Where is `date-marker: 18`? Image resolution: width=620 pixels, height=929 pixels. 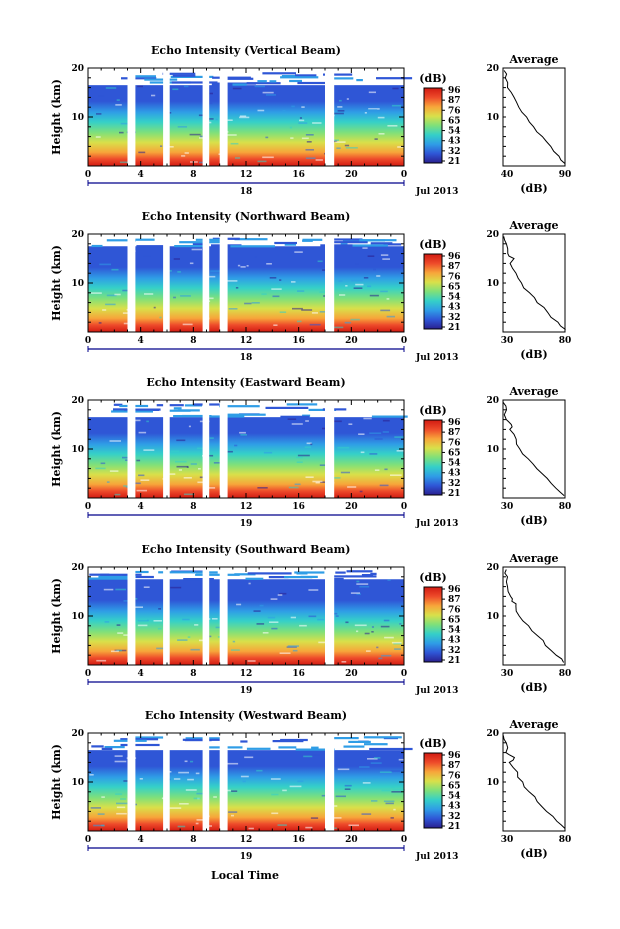 date-marker: 18 is located at coordinates (246, 192).